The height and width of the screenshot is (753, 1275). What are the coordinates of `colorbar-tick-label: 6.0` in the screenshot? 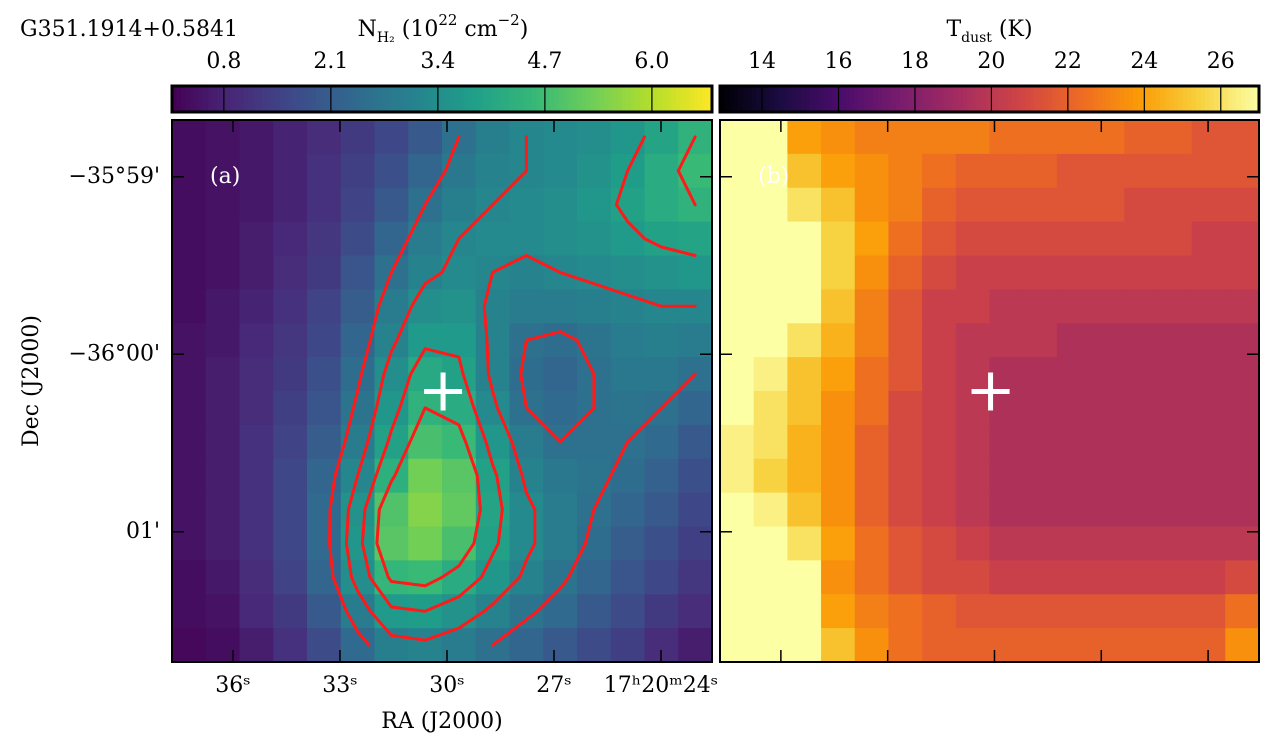 It's located at (651, 61).